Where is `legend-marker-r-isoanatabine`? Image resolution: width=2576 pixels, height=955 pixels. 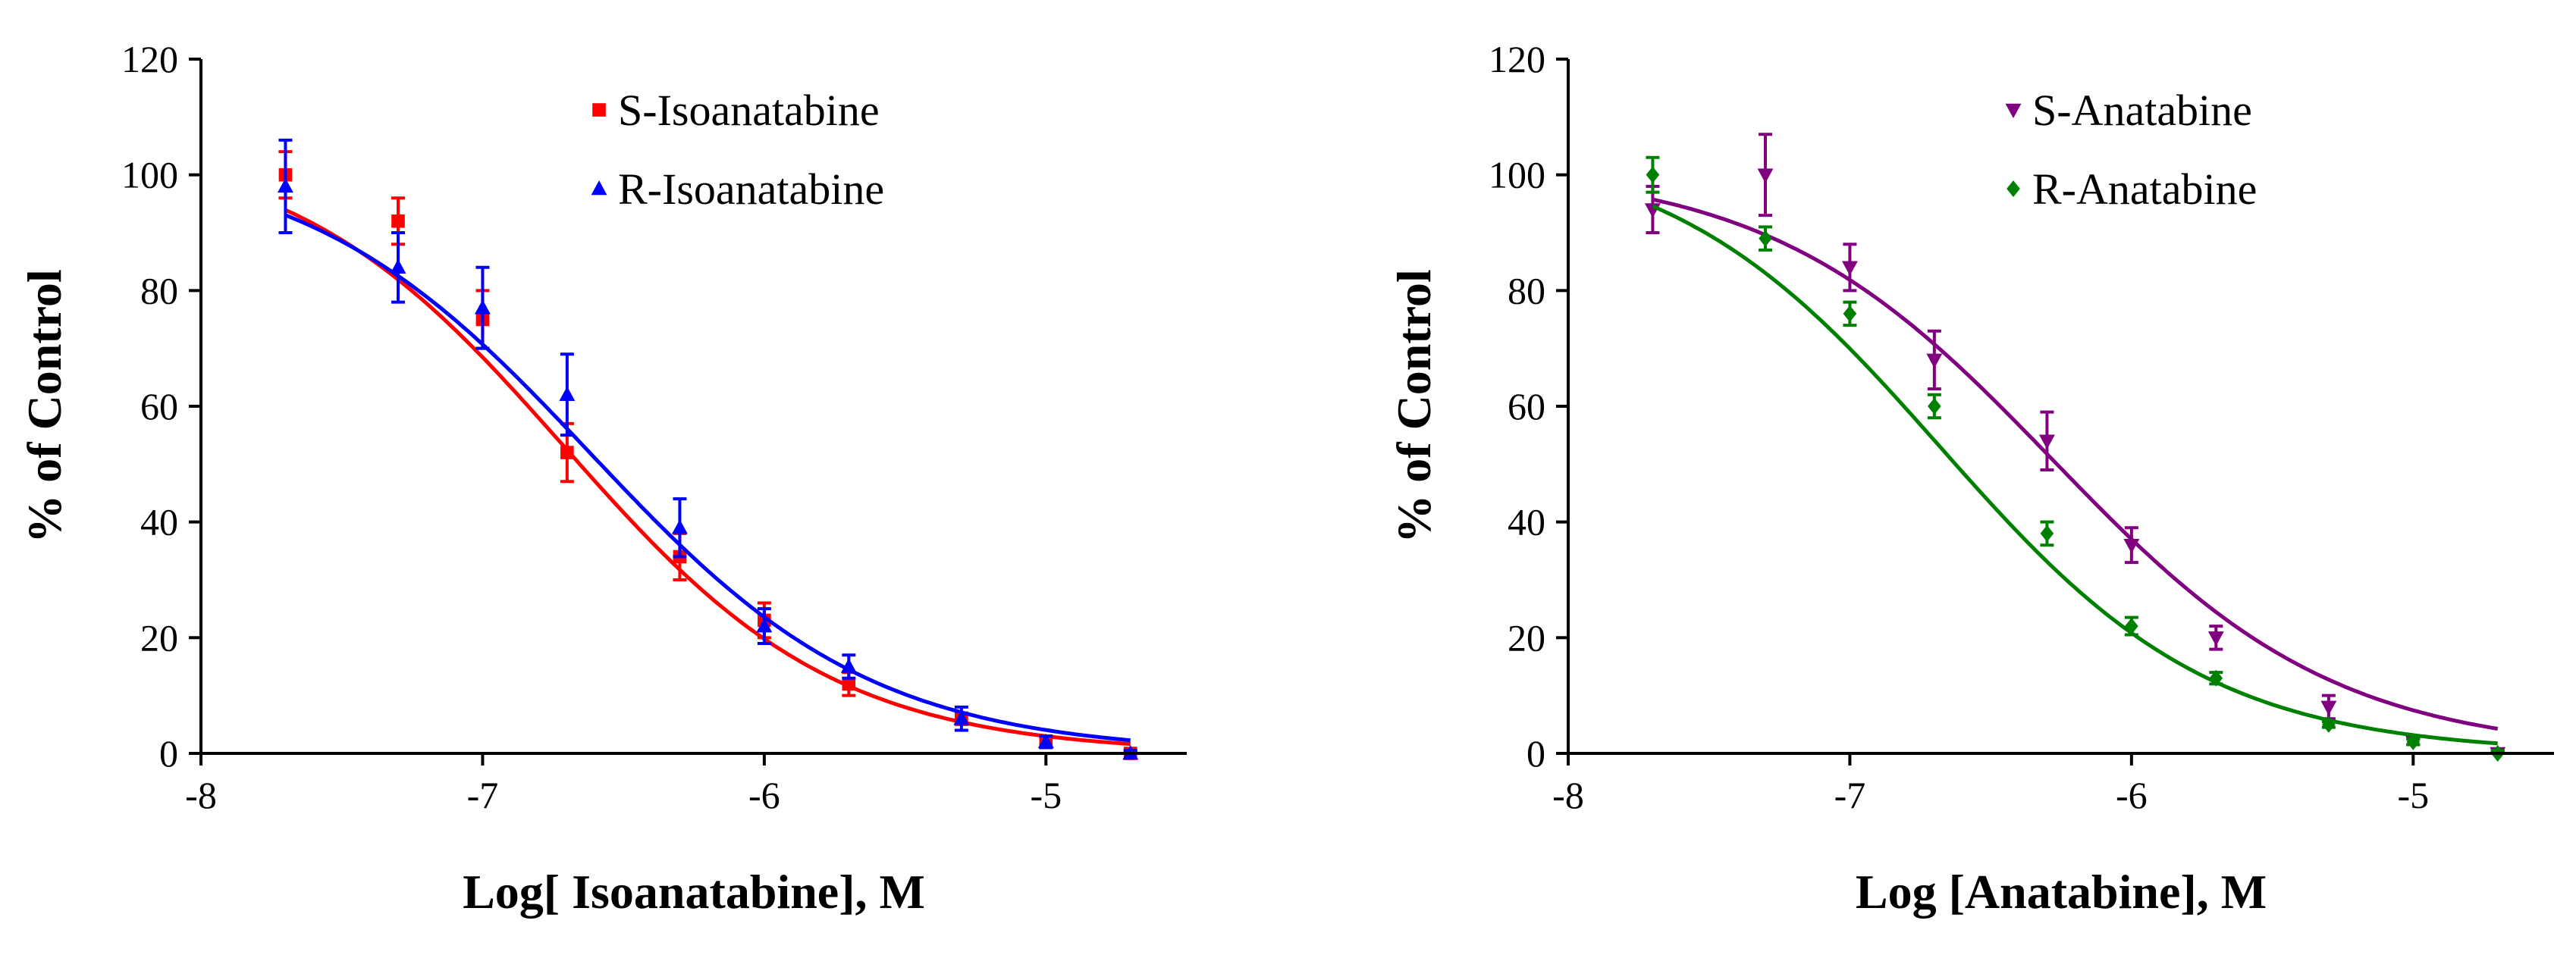
legend-marker-r-isoanatabine is located at coordinates (599, 188).